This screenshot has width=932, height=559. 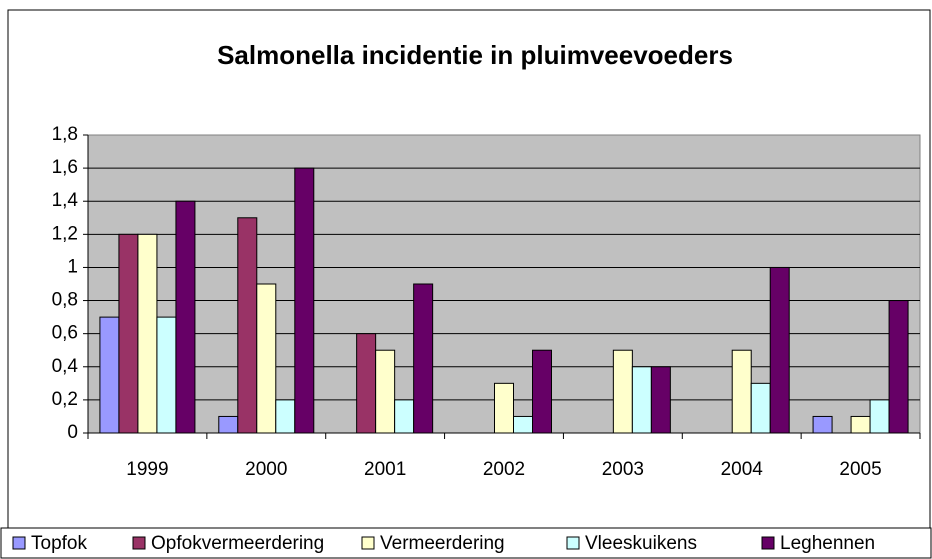 I want to click on legend-label: Vermeerdering, so click(x=442, y=543).